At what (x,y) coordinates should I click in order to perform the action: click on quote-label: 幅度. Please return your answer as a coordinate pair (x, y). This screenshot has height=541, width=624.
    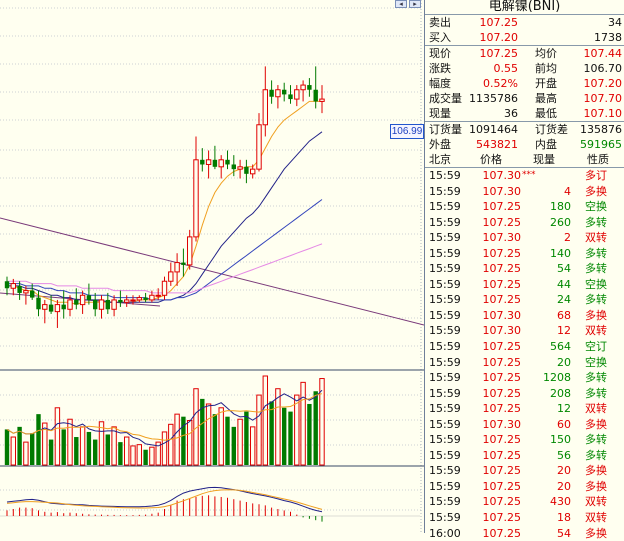
    Looking at the image, I should click on (440, 83).